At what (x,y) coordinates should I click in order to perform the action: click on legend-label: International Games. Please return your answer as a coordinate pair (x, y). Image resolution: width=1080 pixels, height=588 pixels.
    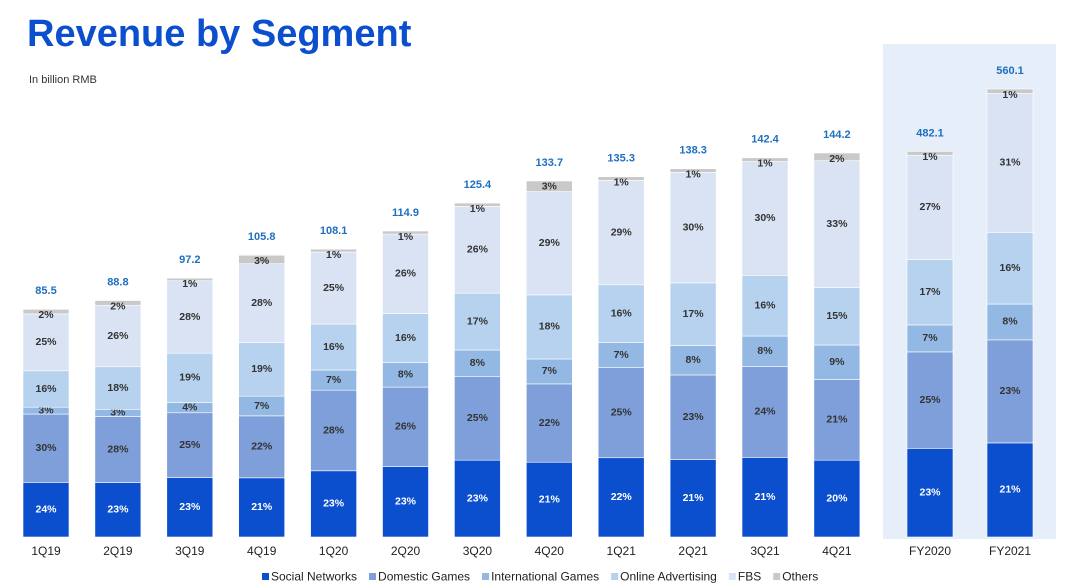
    Looking at the image, I should click on (545, 577).